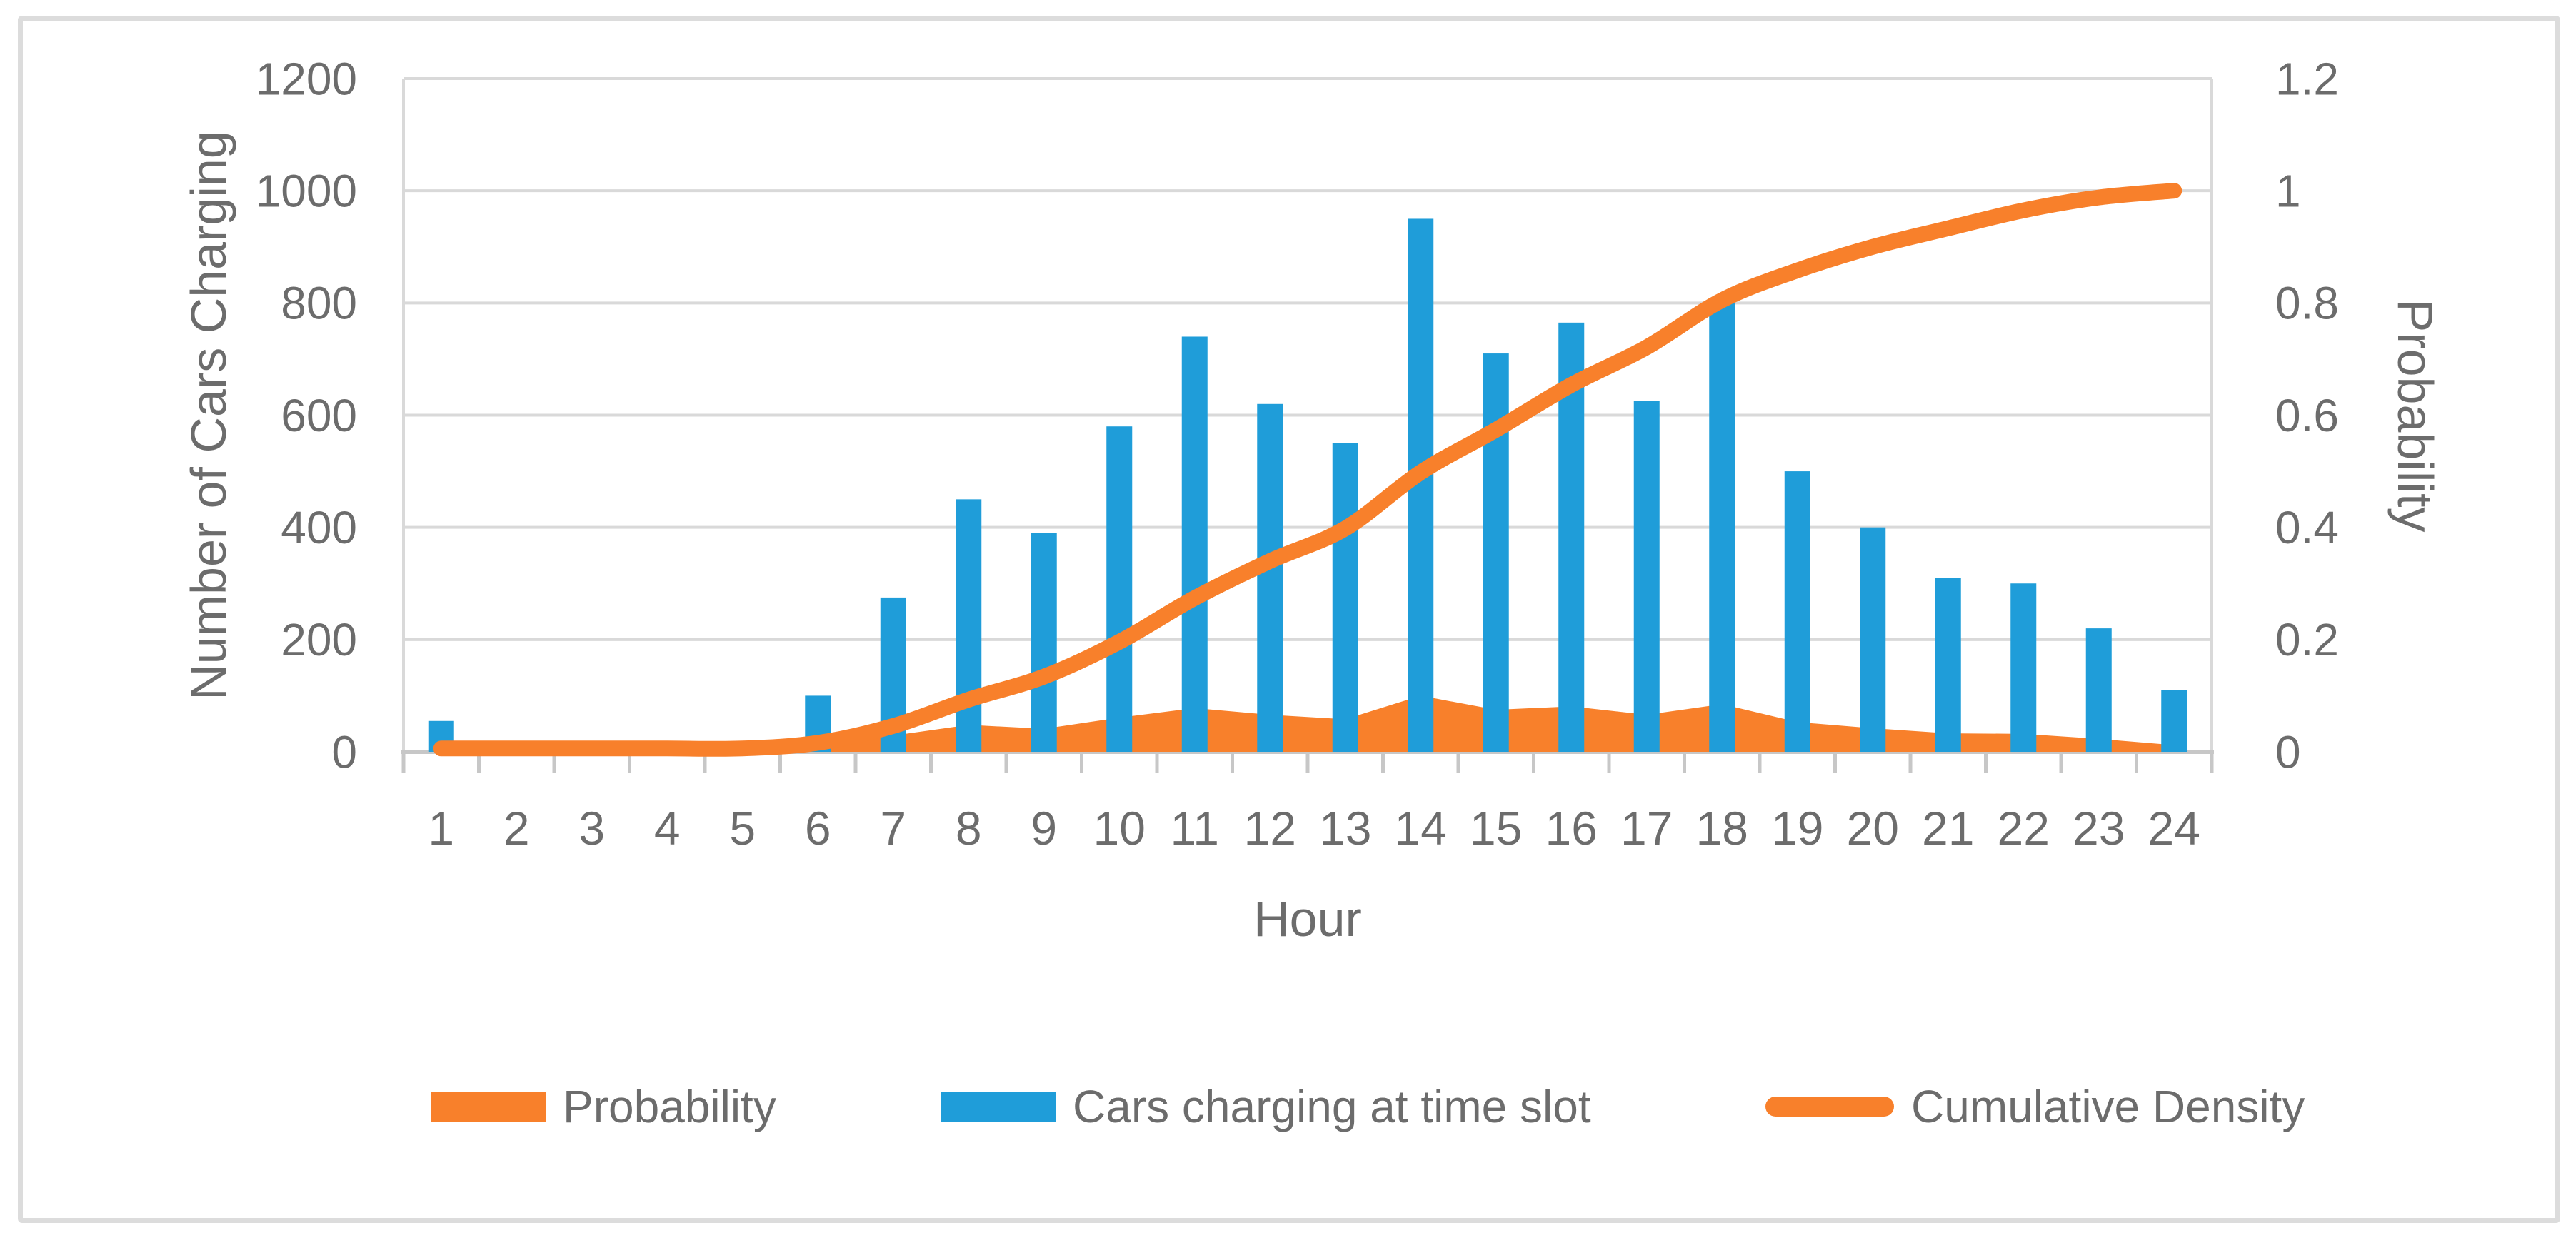 This screenshot has width=2576, height=1243. Describe the element at coordinates (1307, 919) in the screenshot. I see `x-axis-title: Hour` at that location.